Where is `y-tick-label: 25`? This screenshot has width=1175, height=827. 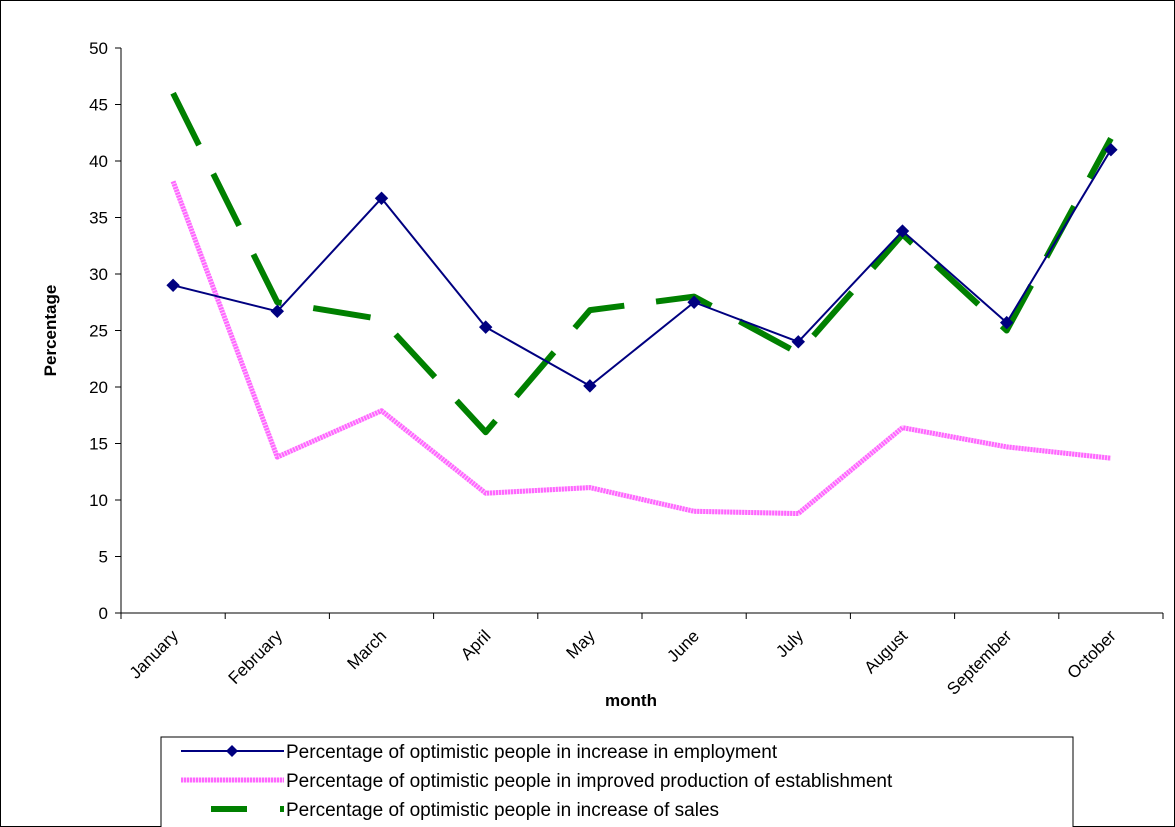
y-tick-label: 25 is located at coordinates (98, 331).